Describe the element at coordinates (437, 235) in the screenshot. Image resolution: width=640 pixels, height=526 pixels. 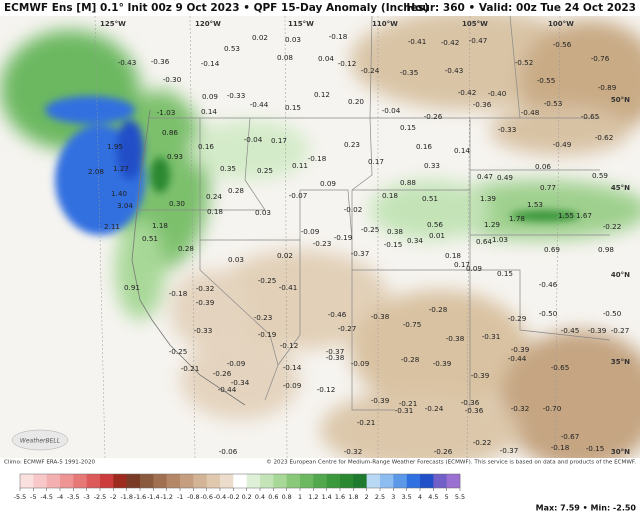
I see `map-value: 0.01` at that location.